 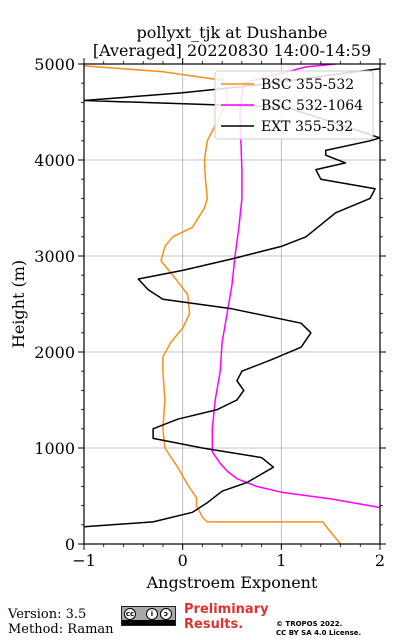 What do you see at coordinates (54, 160) in the screenshot?
I see `y-tick-label: 4000` at bounding box center [54, 160].